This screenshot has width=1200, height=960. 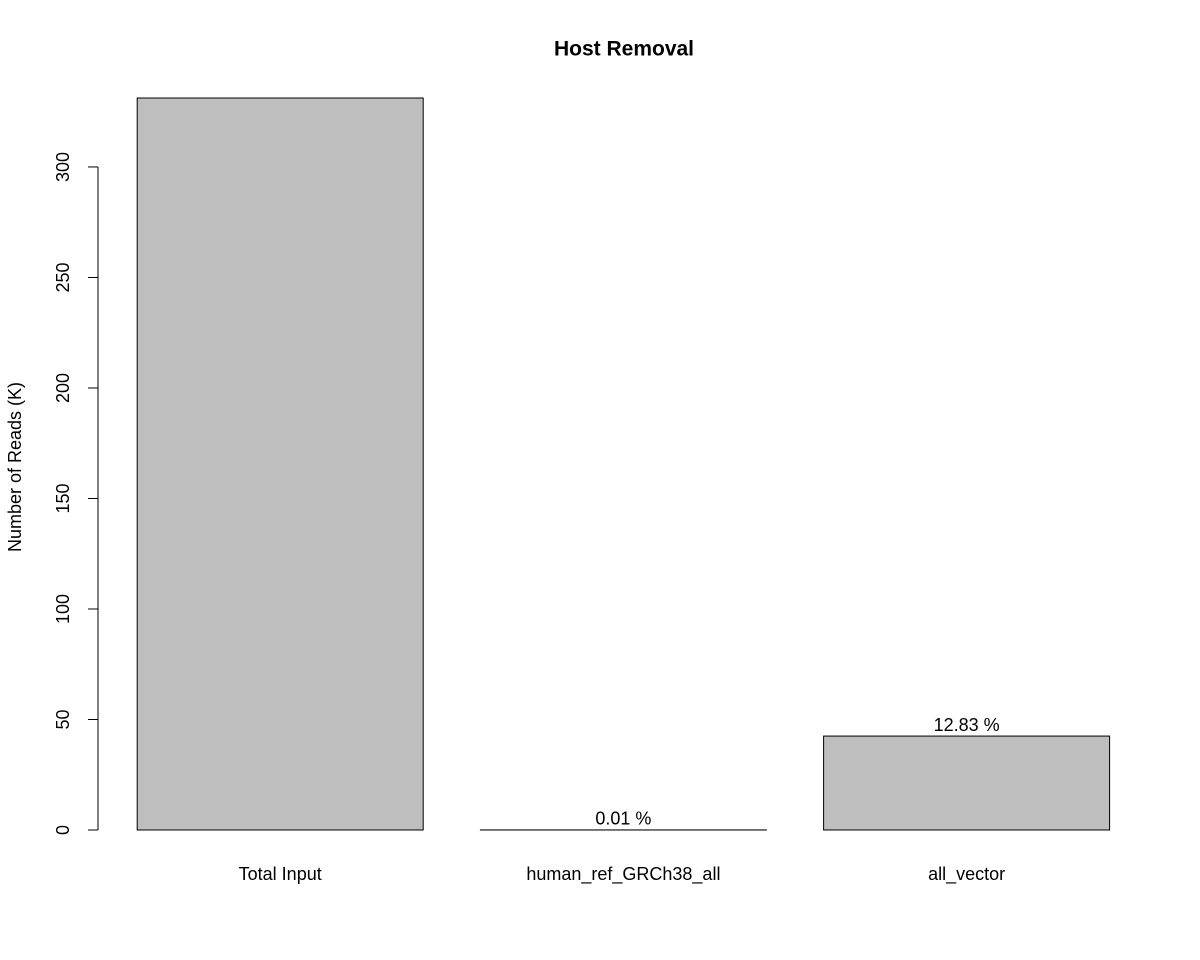 What do you see at coordinates (63, 830) in the screenshot?
I see `y-tick-label: 0` at bounding box center [63, 830].